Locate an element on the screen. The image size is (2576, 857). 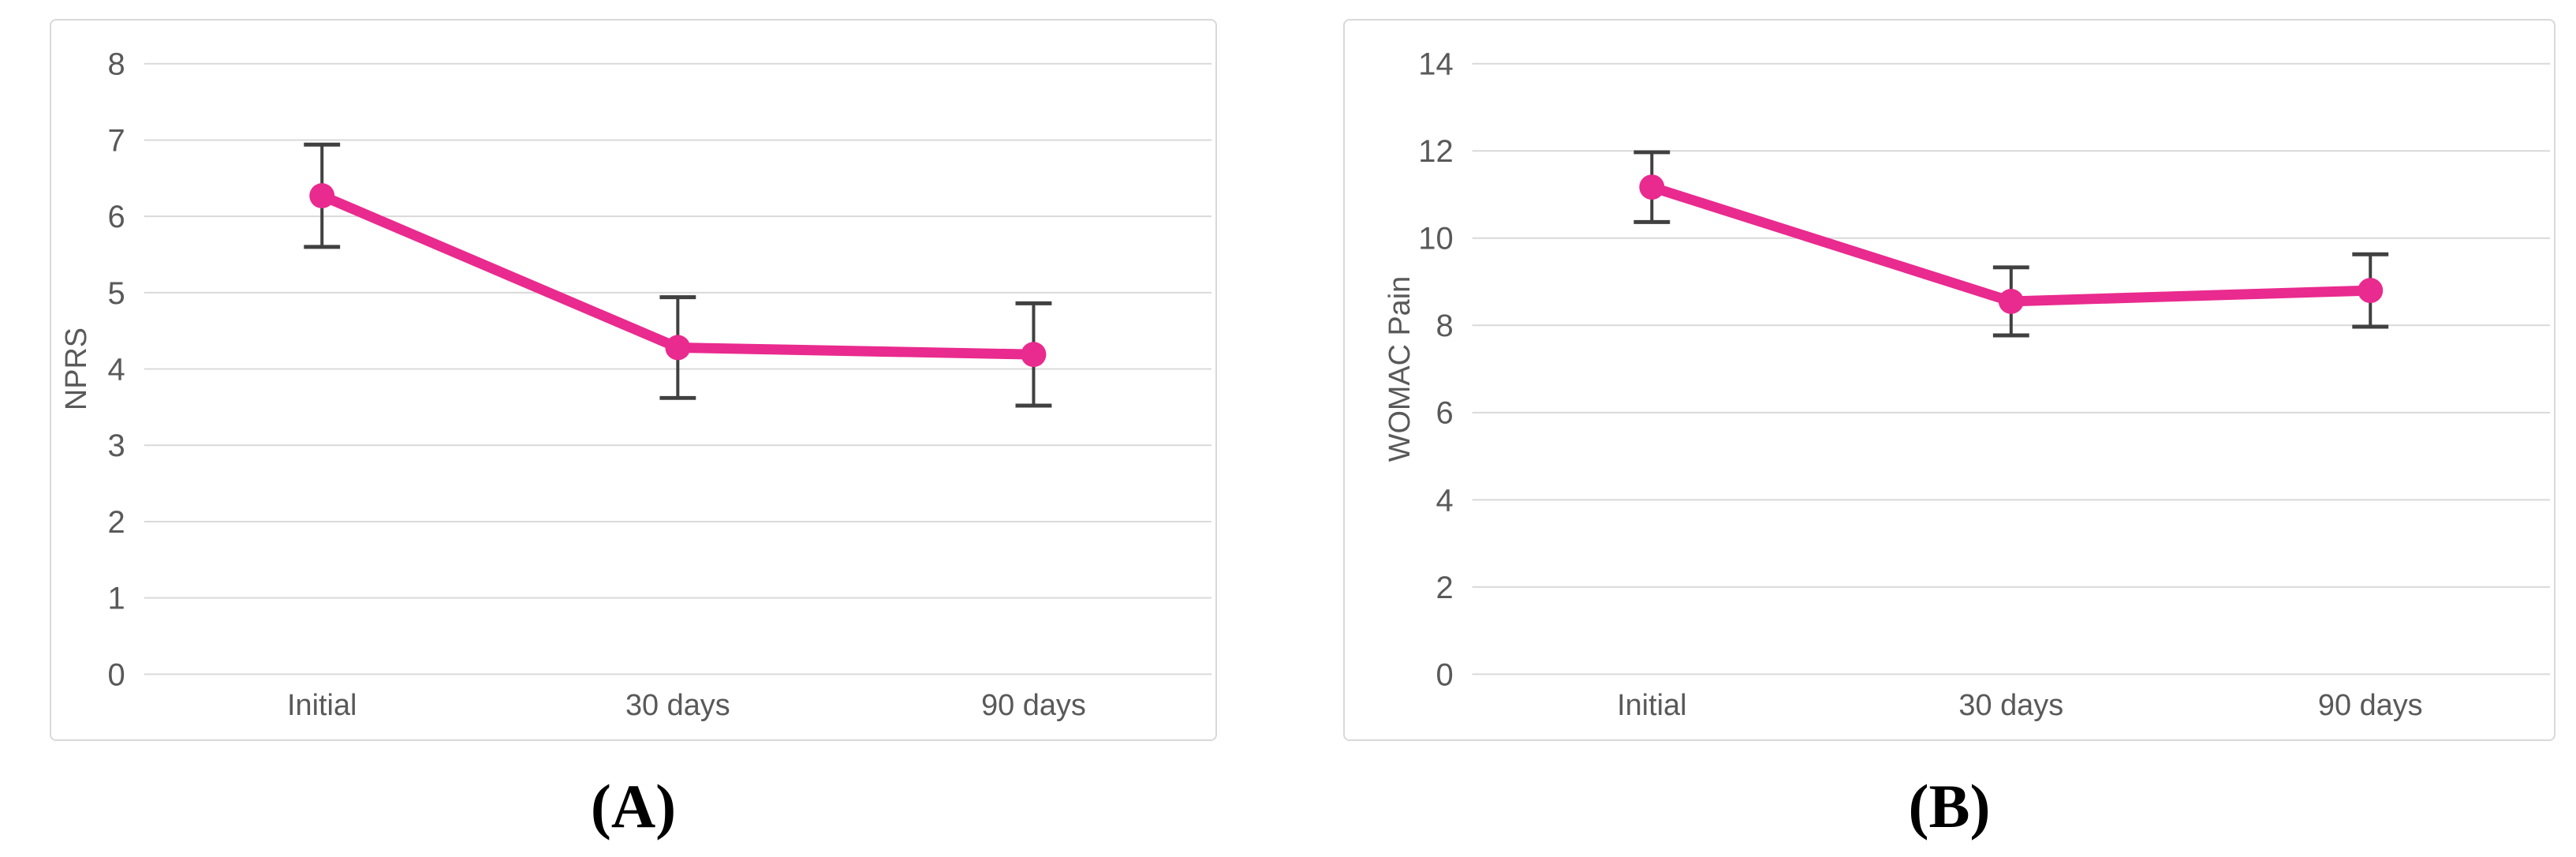
y-tick-label: 1 is located at coordinates (116, 599).